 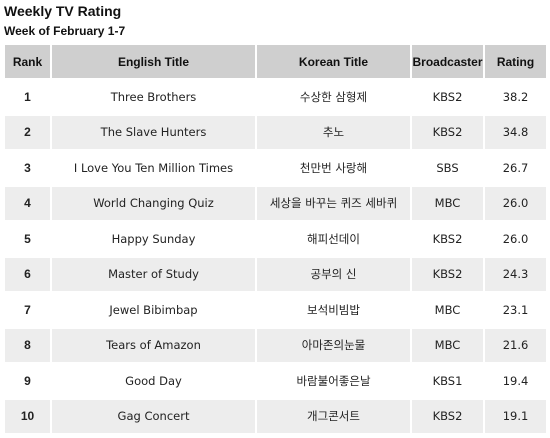 I want to click on cell-english-title: Tears of Amazon, so click(x=153, y=345).